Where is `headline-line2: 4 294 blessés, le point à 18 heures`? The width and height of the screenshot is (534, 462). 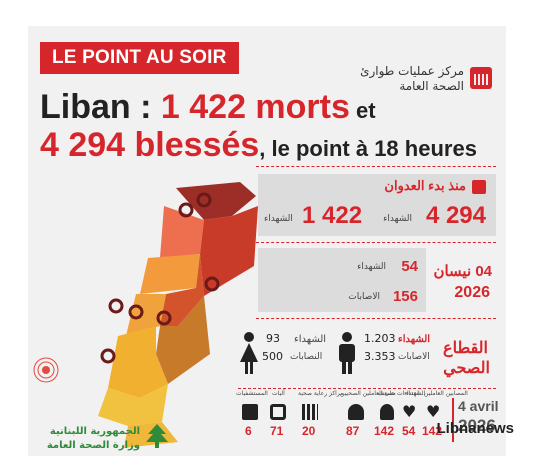
headline-line2: 4 294 blessés, le point à 18 heures is located at coordinates (258, 145).